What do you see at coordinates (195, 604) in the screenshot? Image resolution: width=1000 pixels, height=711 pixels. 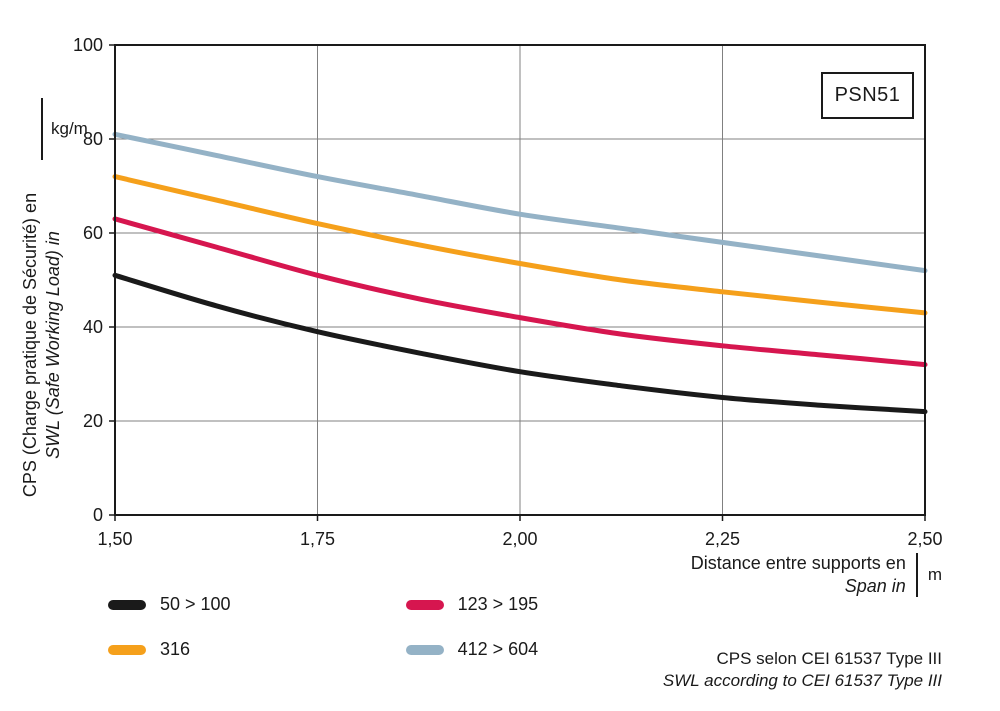 I see `legend-label: 50 > 100` at bounding box center [195, 604].